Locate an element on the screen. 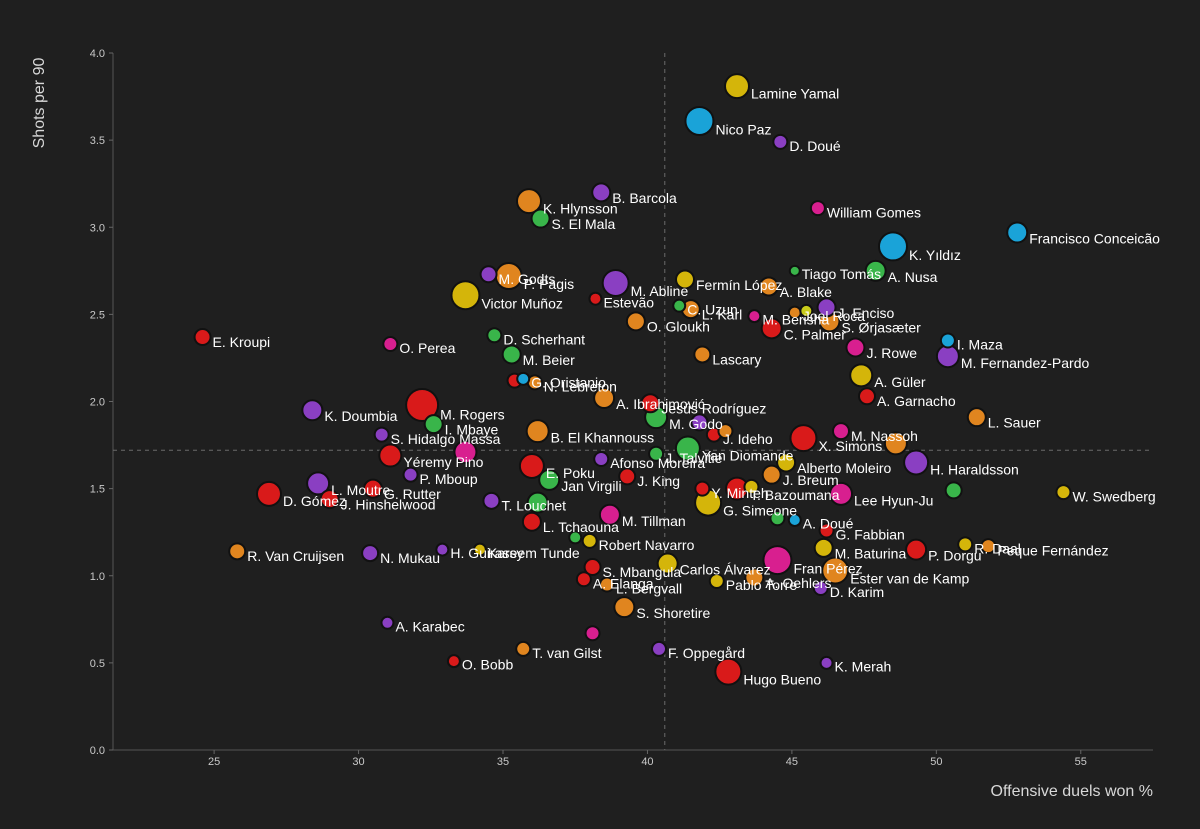  data-label: L. Moutre is located at coordinates (360, 490).